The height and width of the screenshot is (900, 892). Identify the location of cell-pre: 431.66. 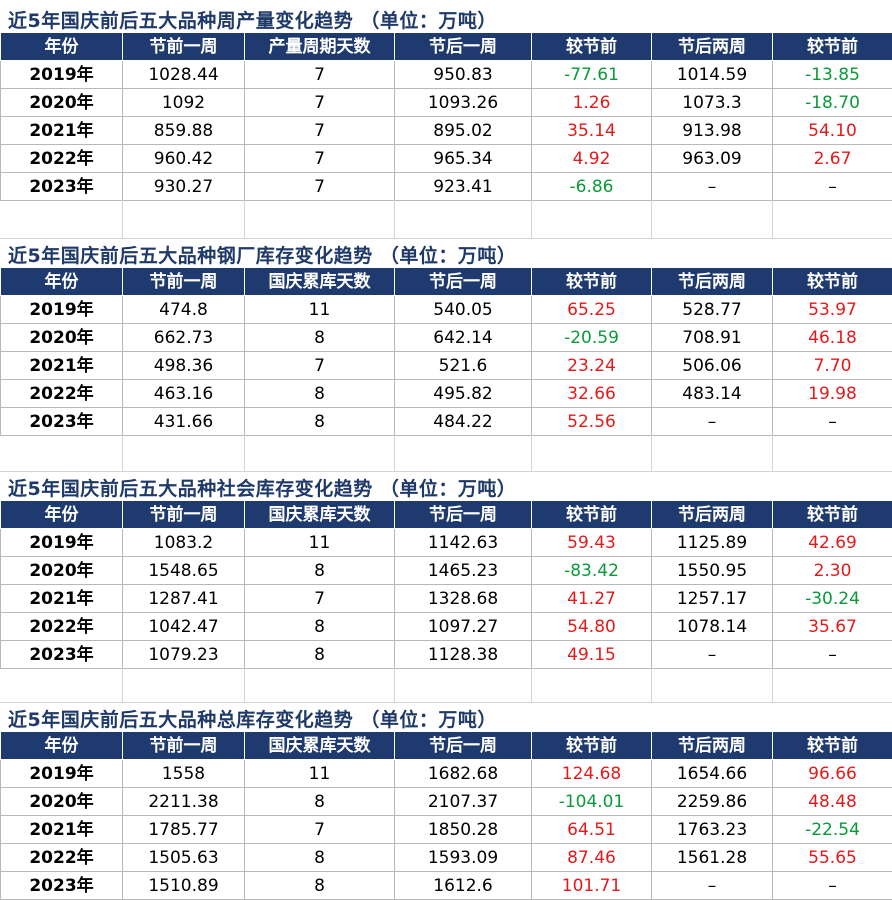
(184, 422).